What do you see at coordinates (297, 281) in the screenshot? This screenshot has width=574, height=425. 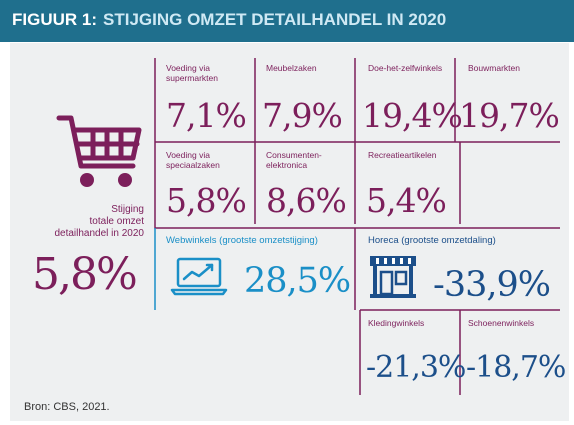 I see `value-webwinkels: 28,5%` at bounding box center [297, 281].